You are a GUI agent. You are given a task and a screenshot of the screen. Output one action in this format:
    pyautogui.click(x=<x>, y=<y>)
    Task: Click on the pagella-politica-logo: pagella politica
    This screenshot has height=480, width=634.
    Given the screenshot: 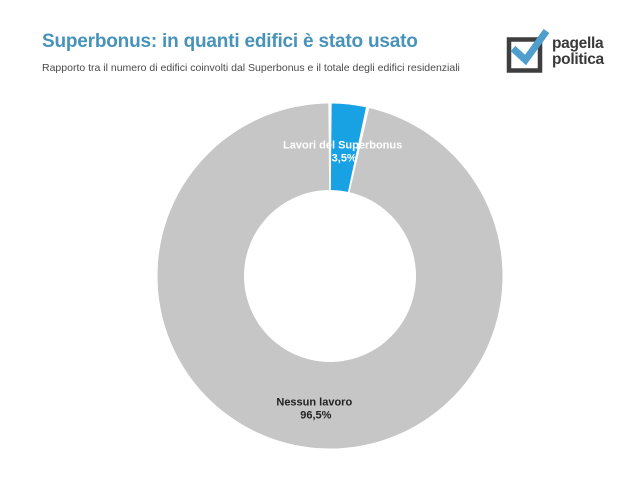 What is the action you would take?
    pyautogui.click(x=562, y=51)
    